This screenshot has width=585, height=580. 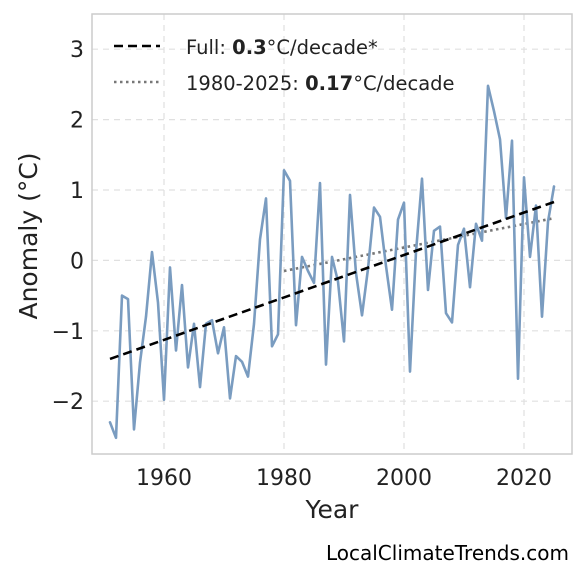 I want to click on x-tick-label: 1960, so click(x=164, y=478).